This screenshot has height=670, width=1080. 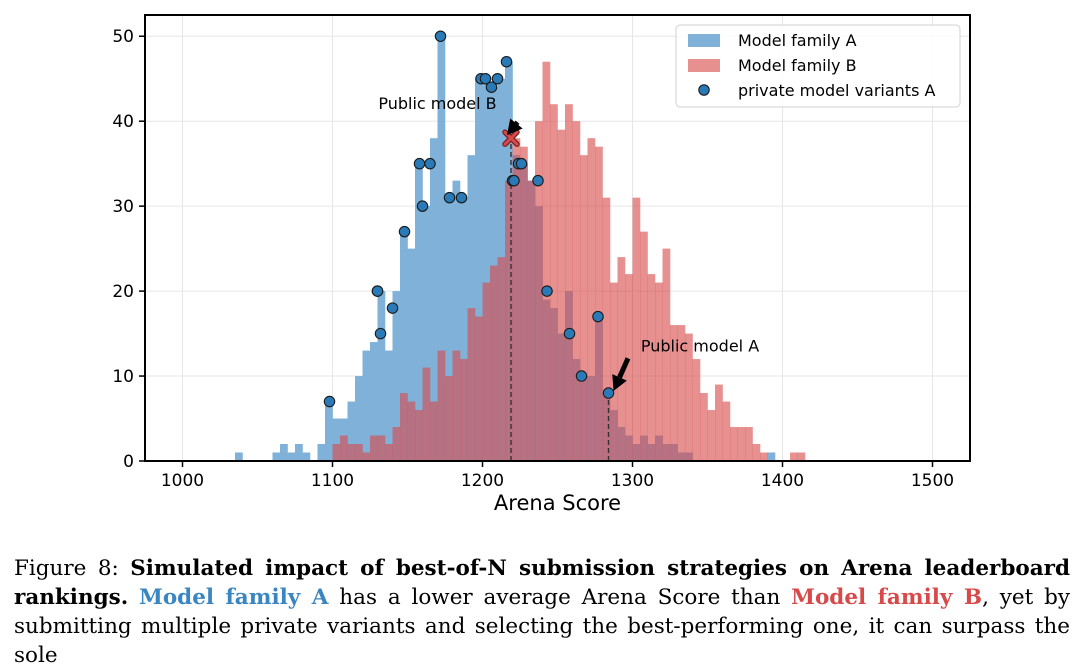 I want to click on caption-text-1: has a lower average Arena Score than, so click(x=560, y=597).